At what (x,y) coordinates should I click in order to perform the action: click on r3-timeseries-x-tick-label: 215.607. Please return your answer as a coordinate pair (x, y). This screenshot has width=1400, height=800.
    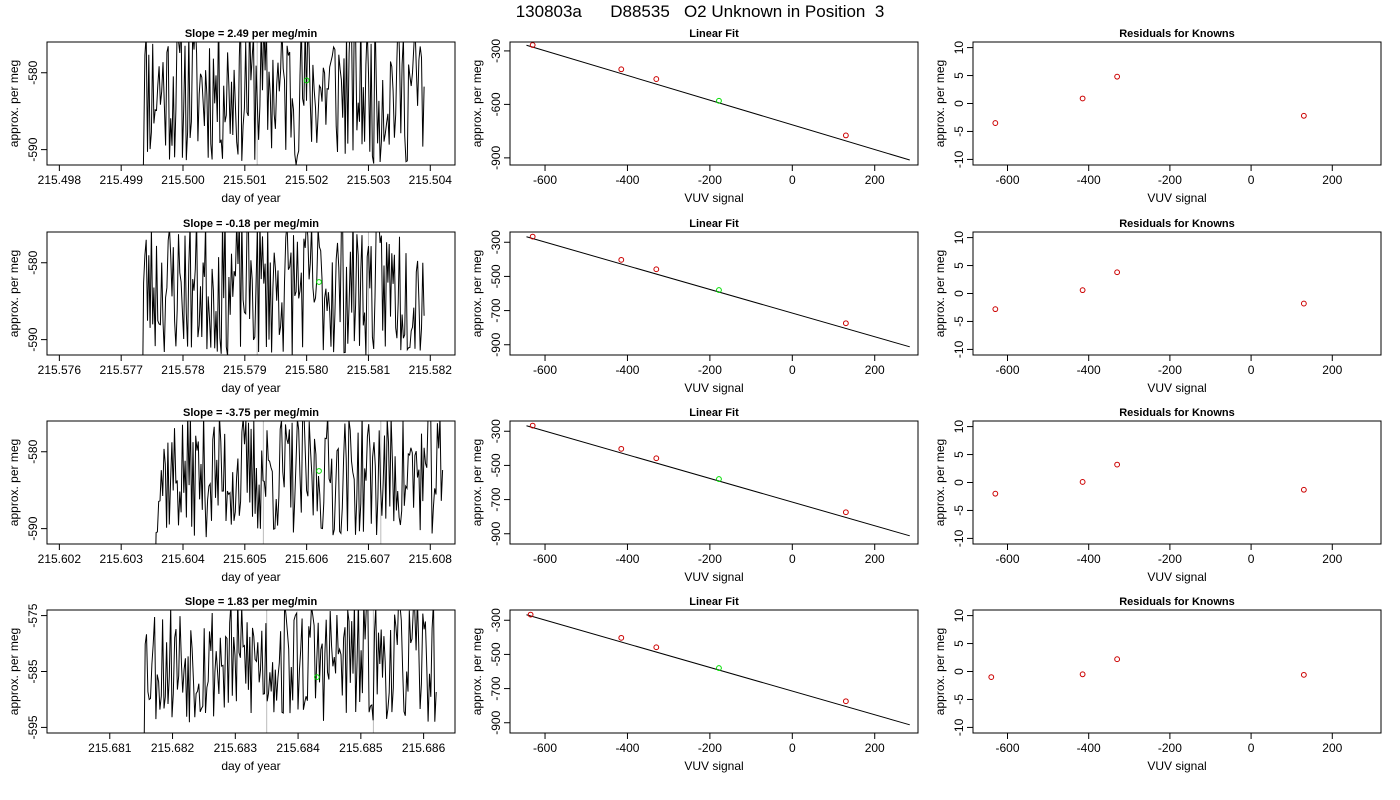
    Looking at the image, I should click on (369, 559).